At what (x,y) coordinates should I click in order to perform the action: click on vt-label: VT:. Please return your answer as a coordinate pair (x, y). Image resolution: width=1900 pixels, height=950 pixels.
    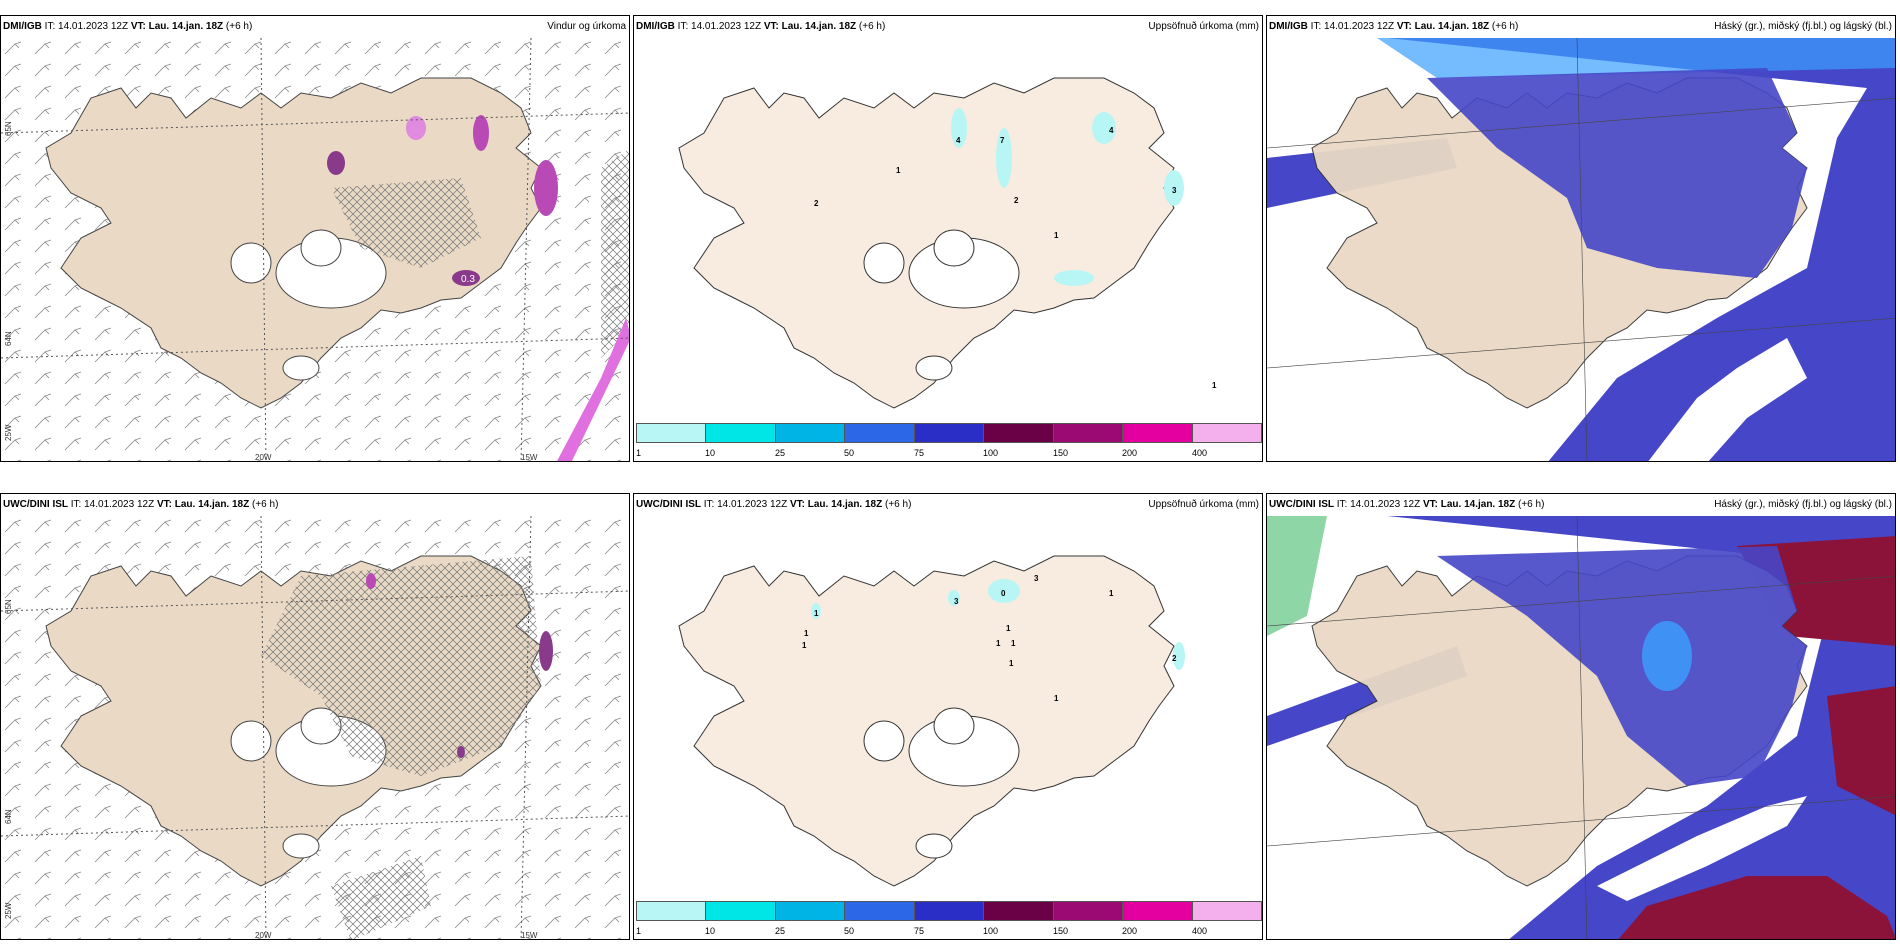
    Looking at the image, I should click on (771, 26).